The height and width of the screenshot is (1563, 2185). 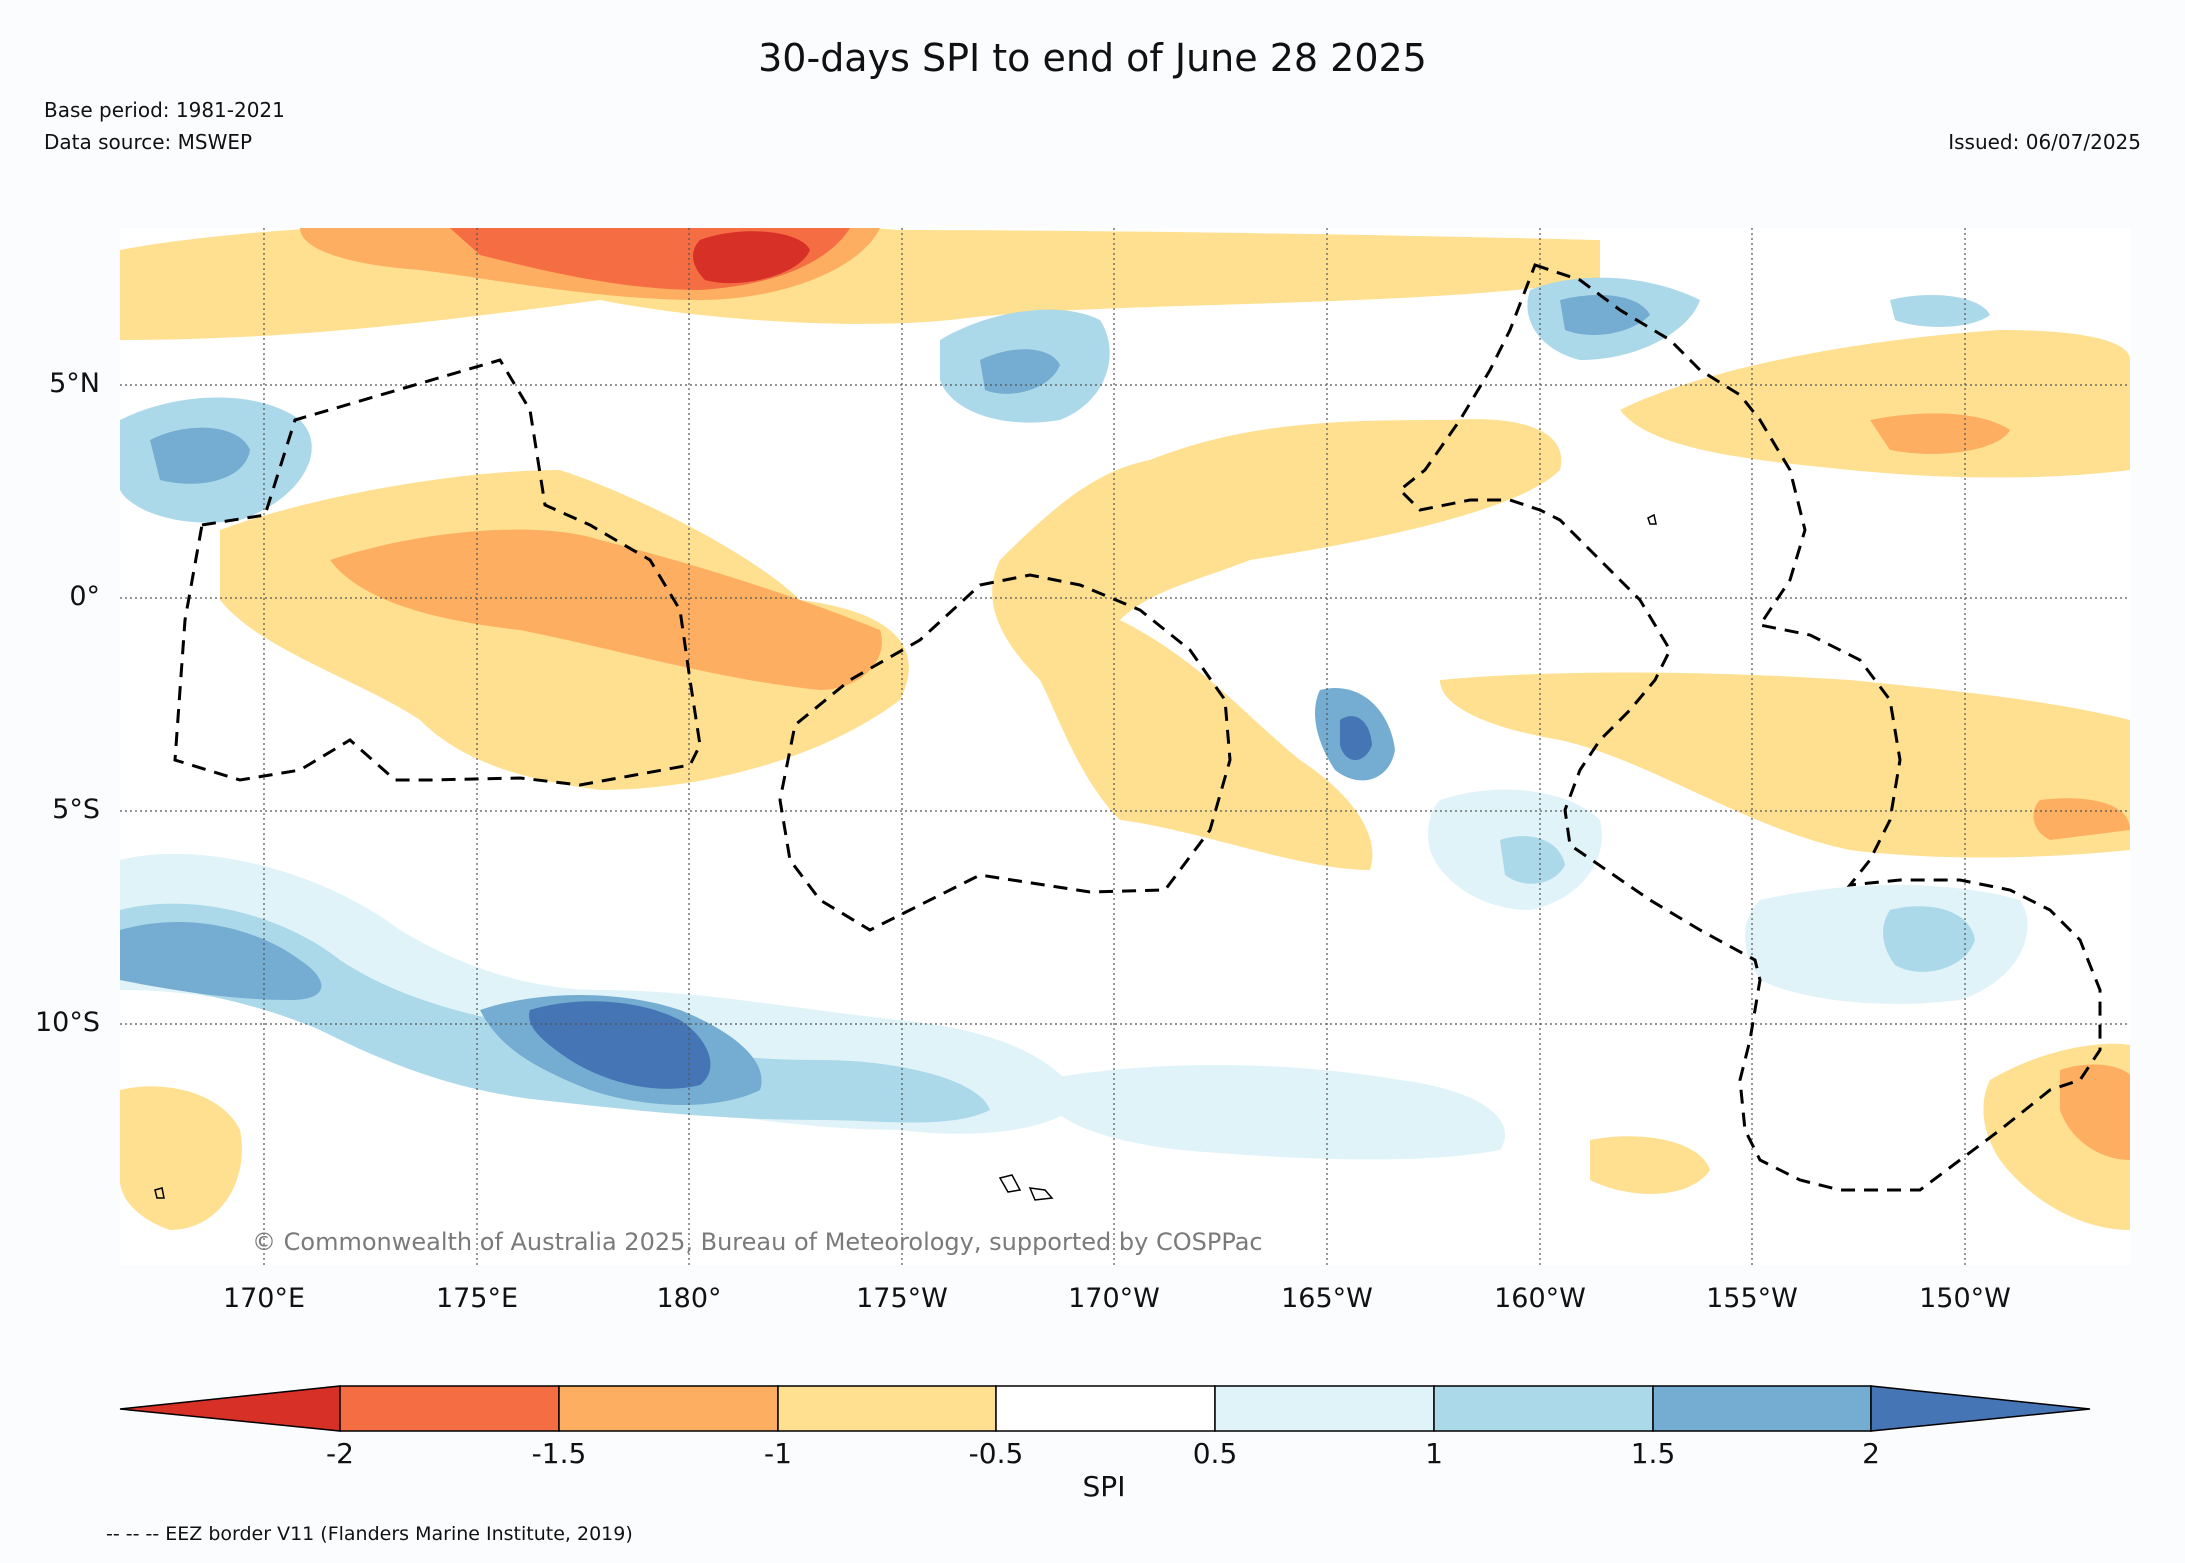 I want to click on dry-region-east-north, so click(x=1875, y=404).